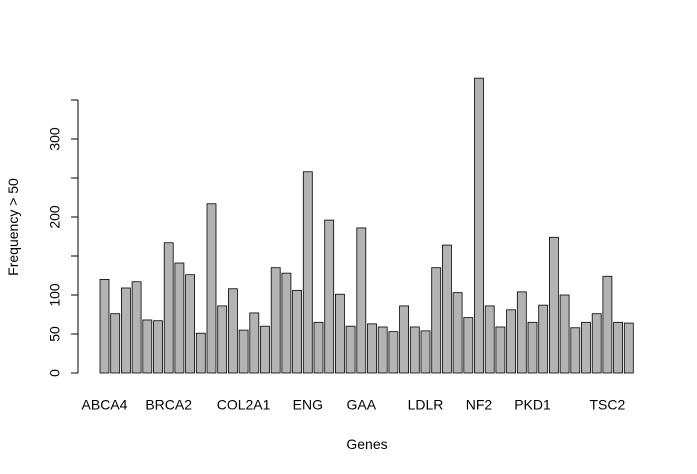 This screenshot has height=474, width=697. What do you see at coordinates (426, 405) in the screenshot?
I see `x-tick-label: LDLR` at bounding box center [426, 405].